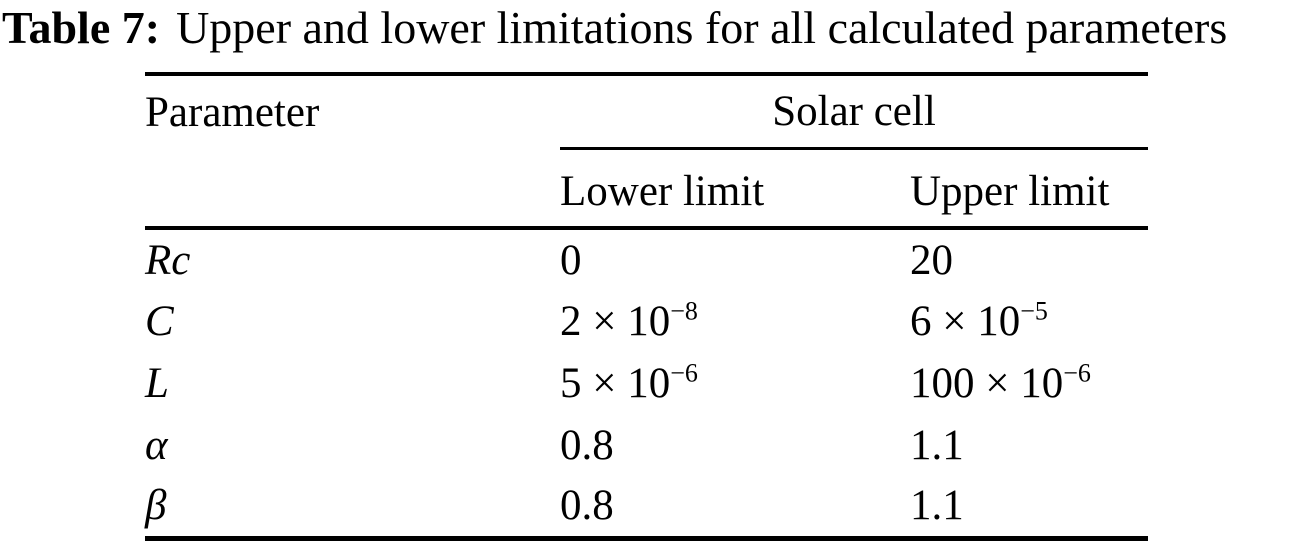 The image size is (1296, 554). What do you see at coordinates (81, 27) in the screenshot?
I see `table-caption-number: Table 7:` at bounding box center [81, 27].